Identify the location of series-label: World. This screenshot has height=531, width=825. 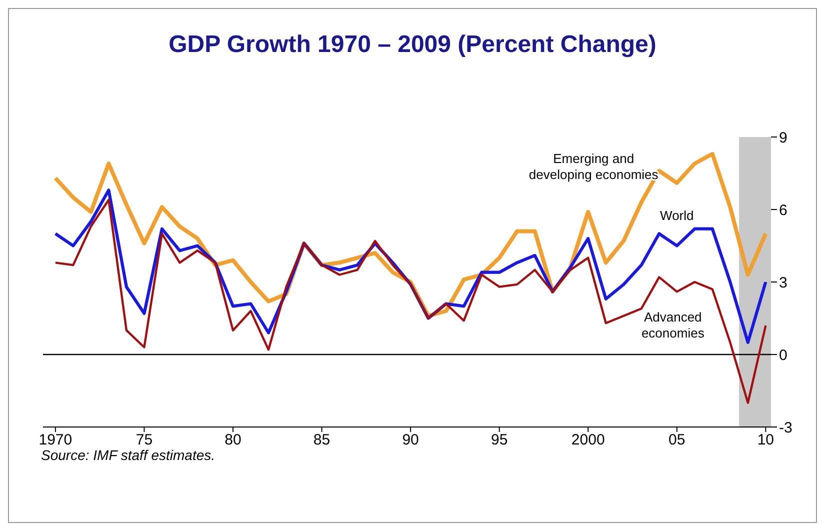
(677, 215).